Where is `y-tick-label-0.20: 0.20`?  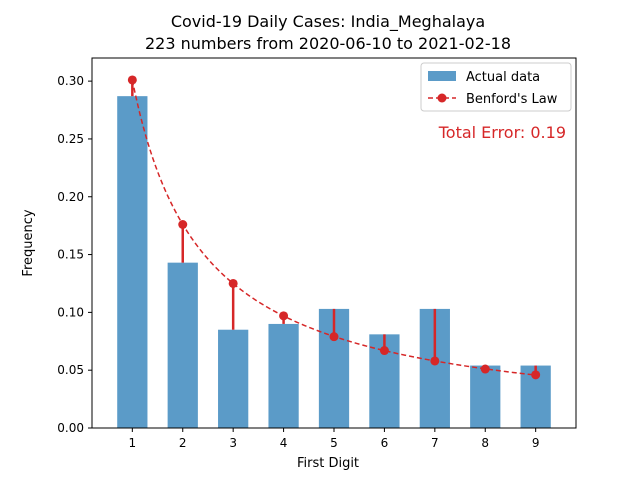
y-tick-label-0.20: 0.20 is located at coordinates (70, 197).